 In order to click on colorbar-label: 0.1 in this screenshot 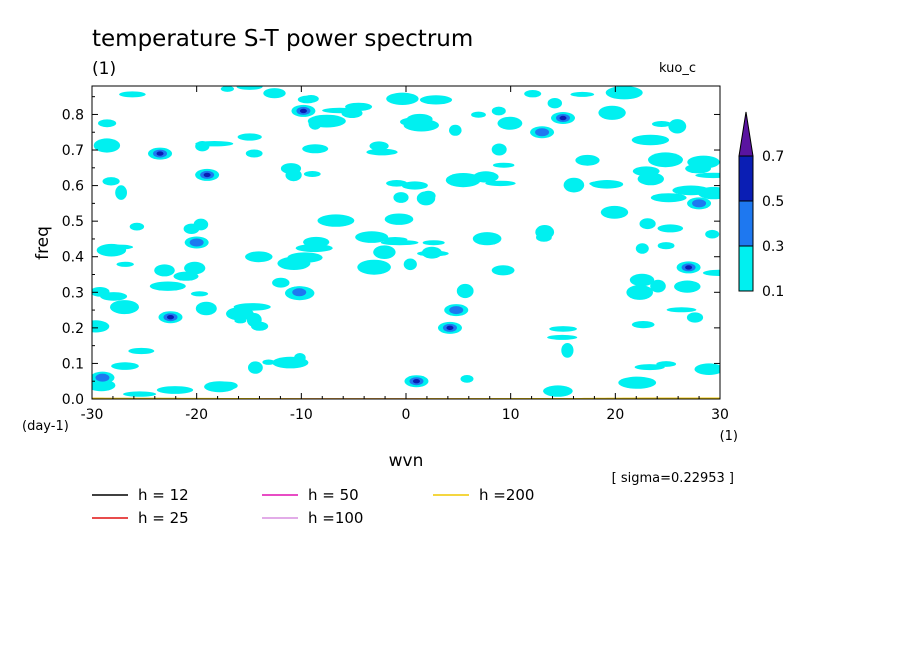, I will do `click(773, 292)`.